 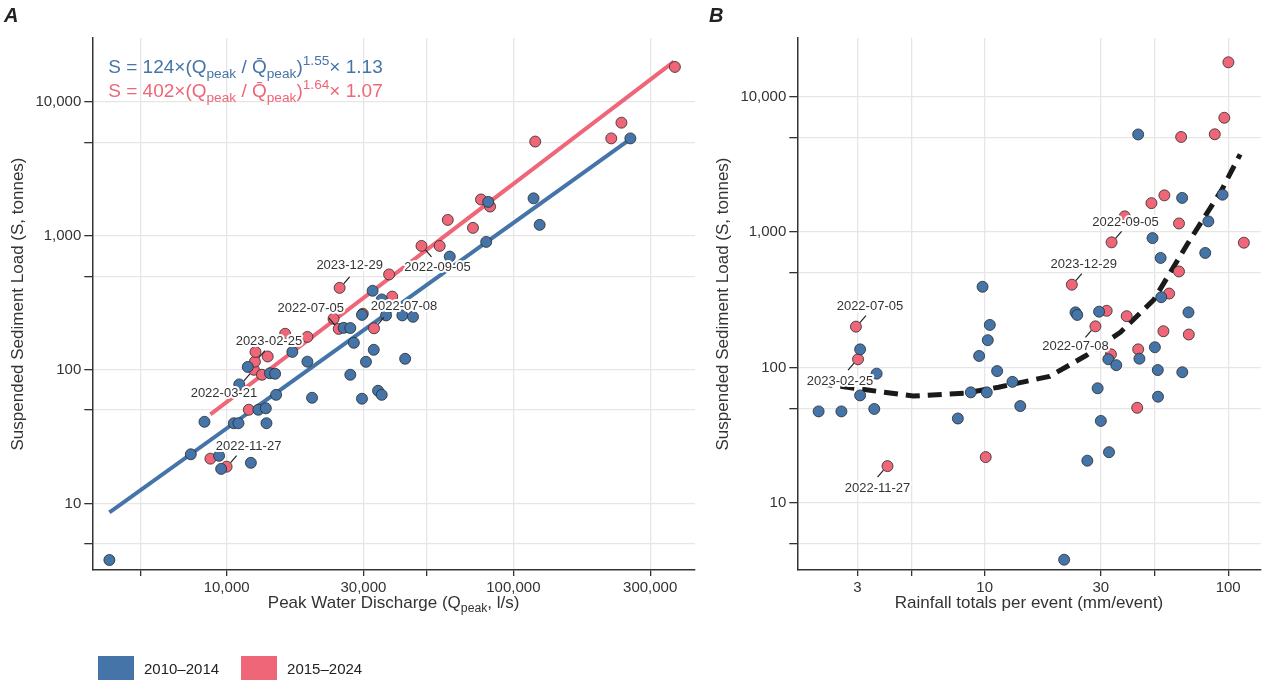 I want to click on x-tick-label: 100,000, so click(x=513, y=587).